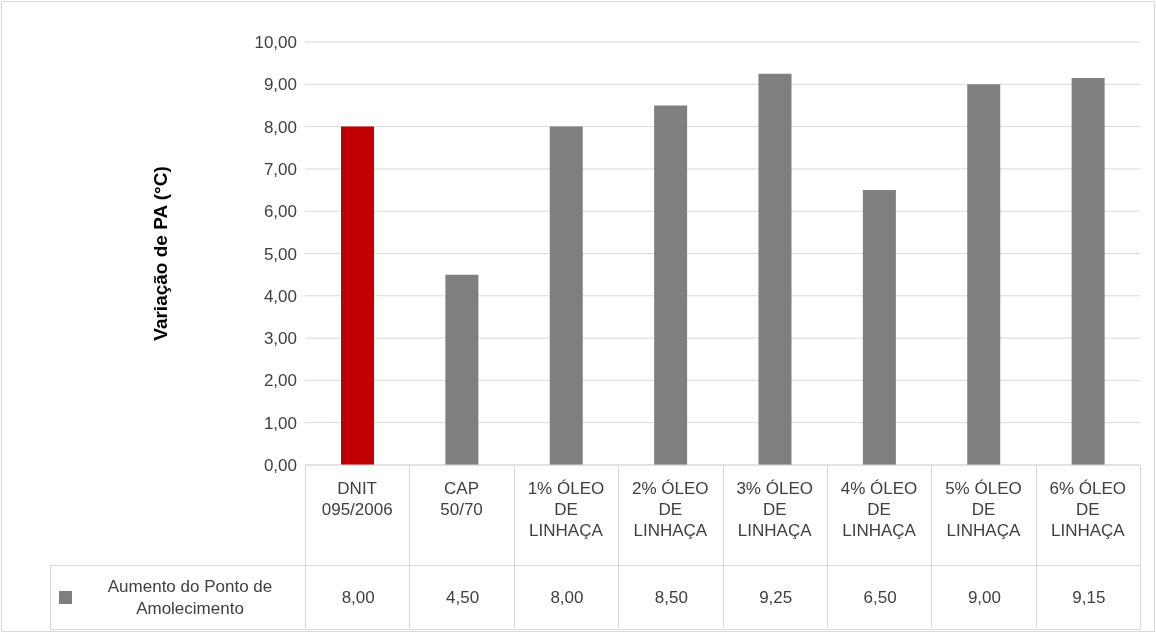  Describe the element at coordinates (670, 509) in the screenshot. I see `x-tick-label: 2% ÓLEO DE LINHAÇA` at that location.